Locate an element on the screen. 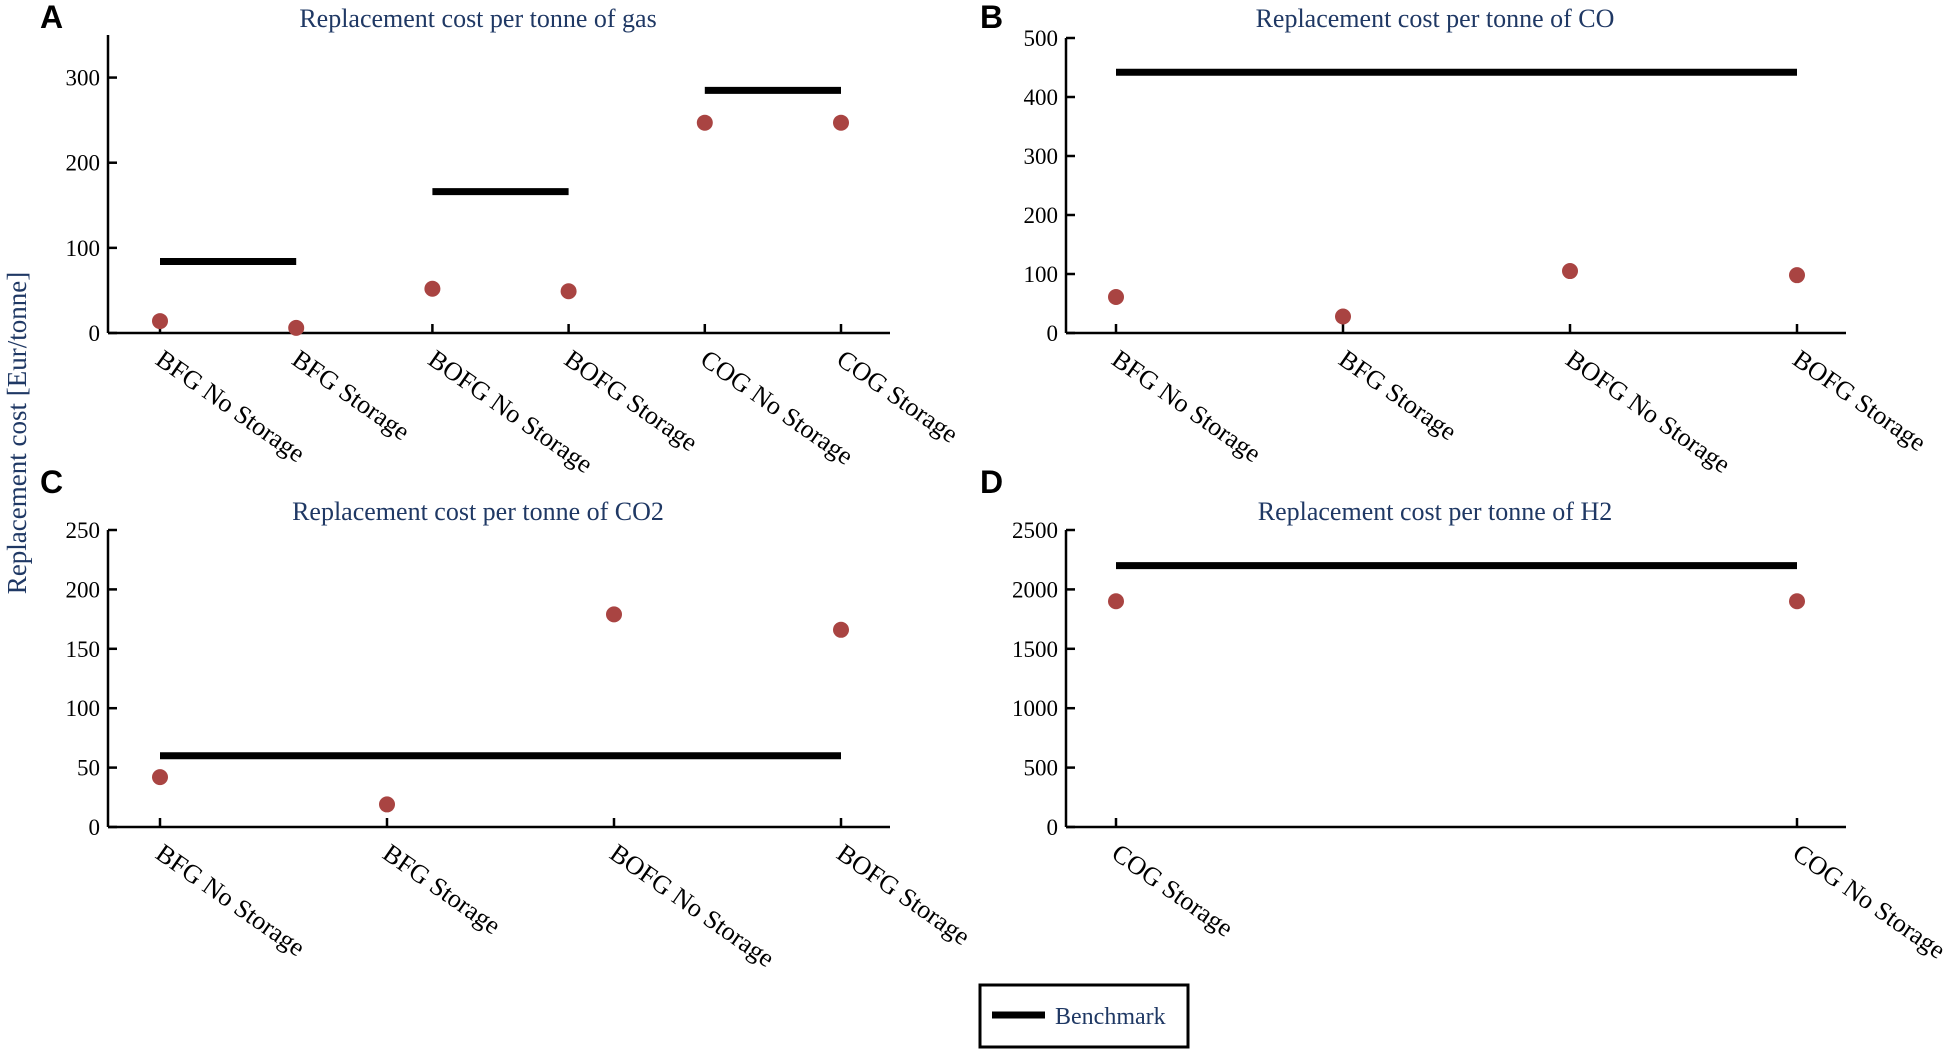 This screenshot has height=1054, width=1950. y-axis-label: Replacement cost [Eur/tonne] is located at coordinates (17, 433).